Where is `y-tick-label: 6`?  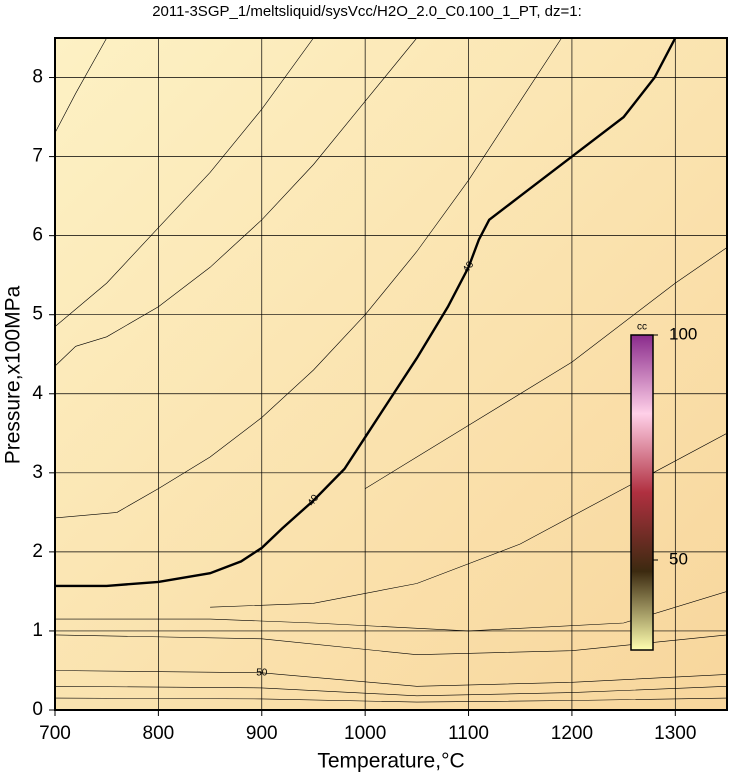 y-tick-label: 6 is located at coordinates (37, 235).